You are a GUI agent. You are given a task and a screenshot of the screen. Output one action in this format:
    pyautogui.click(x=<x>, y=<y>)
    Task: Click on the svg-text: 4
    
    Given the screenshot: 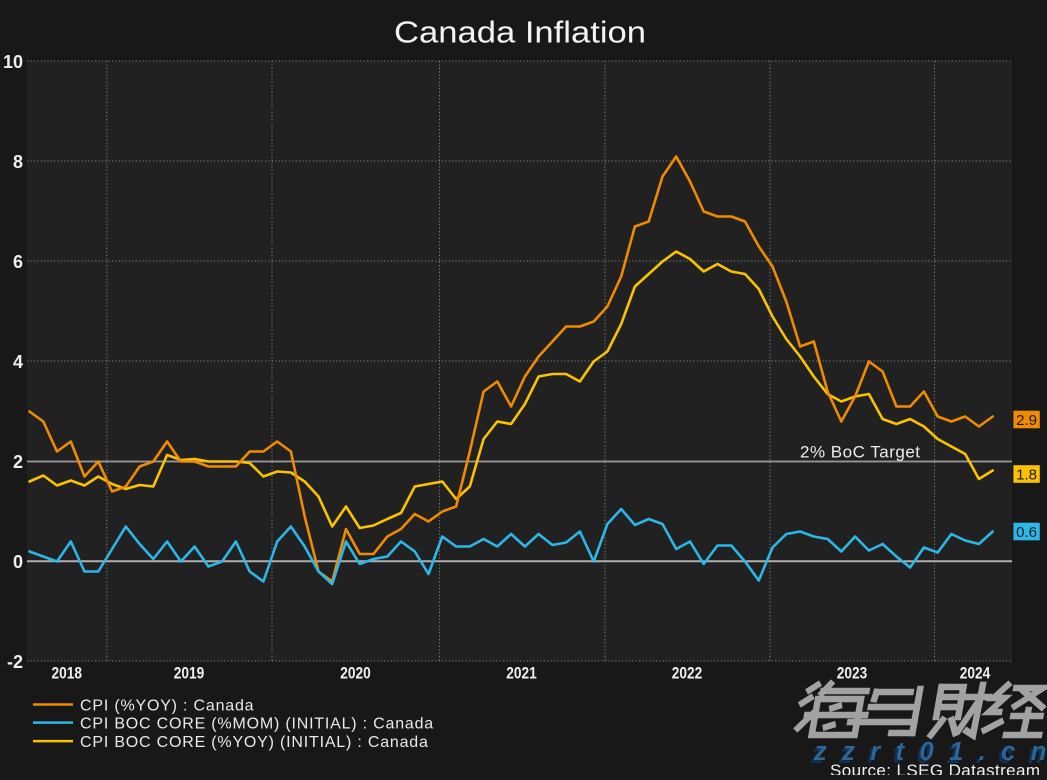 What is the action you would take?
    pyautogui.click(x=18, y=362)
    